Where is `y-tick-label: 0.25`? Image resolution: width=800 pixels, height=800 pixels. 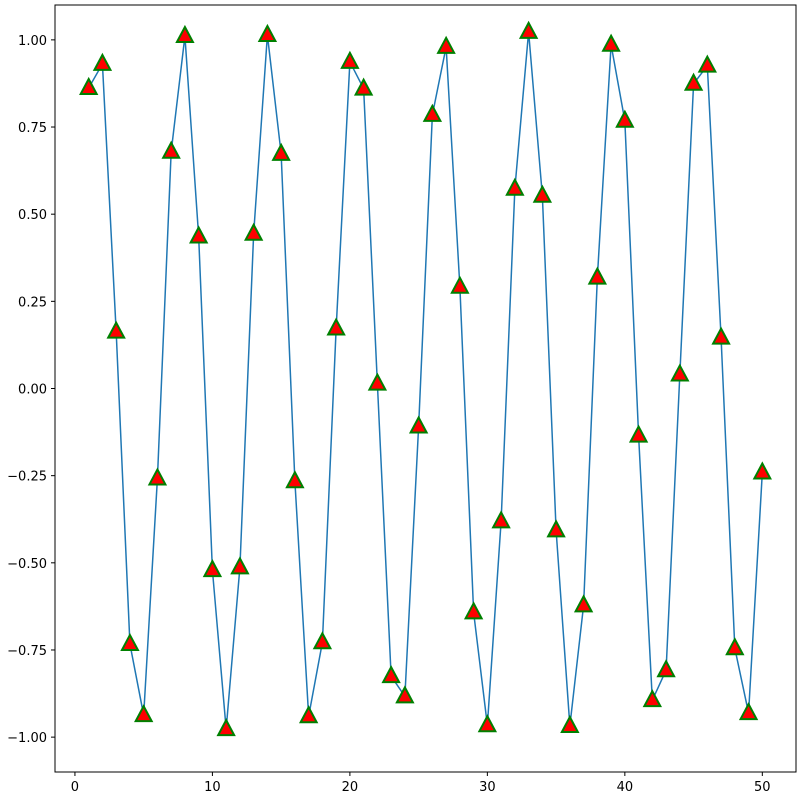 y-tick-label: 0.25 is located at coordinates (32, 302).